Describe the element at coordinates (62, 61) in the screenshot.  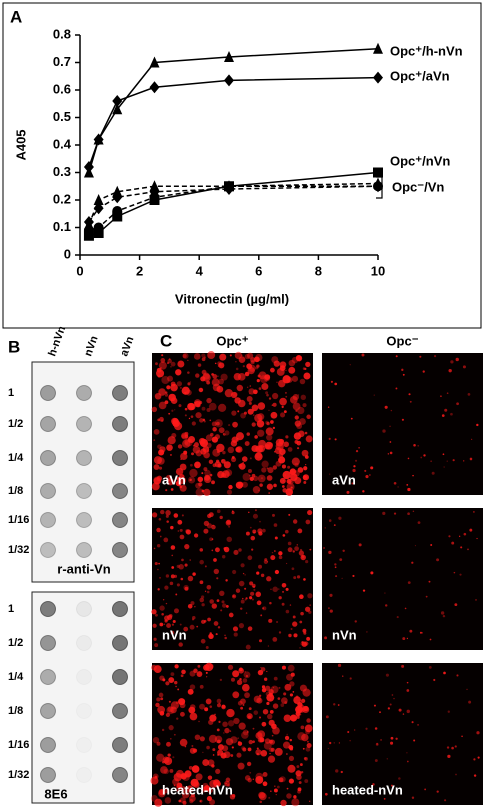
I see `y-tick-label: 0.7` at that location.